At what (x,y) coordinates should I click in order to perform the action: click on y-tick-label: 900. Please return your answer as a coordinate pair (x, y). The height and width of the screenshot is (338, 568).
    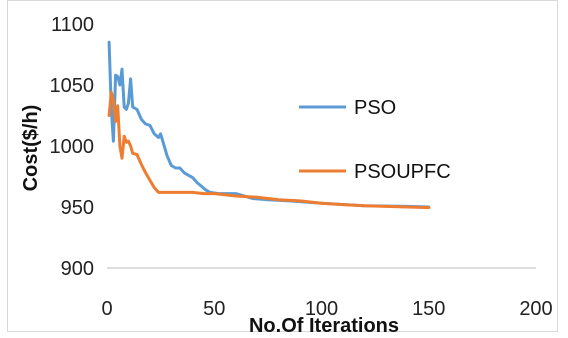
    Looking at the image, I should click on (77, 269).